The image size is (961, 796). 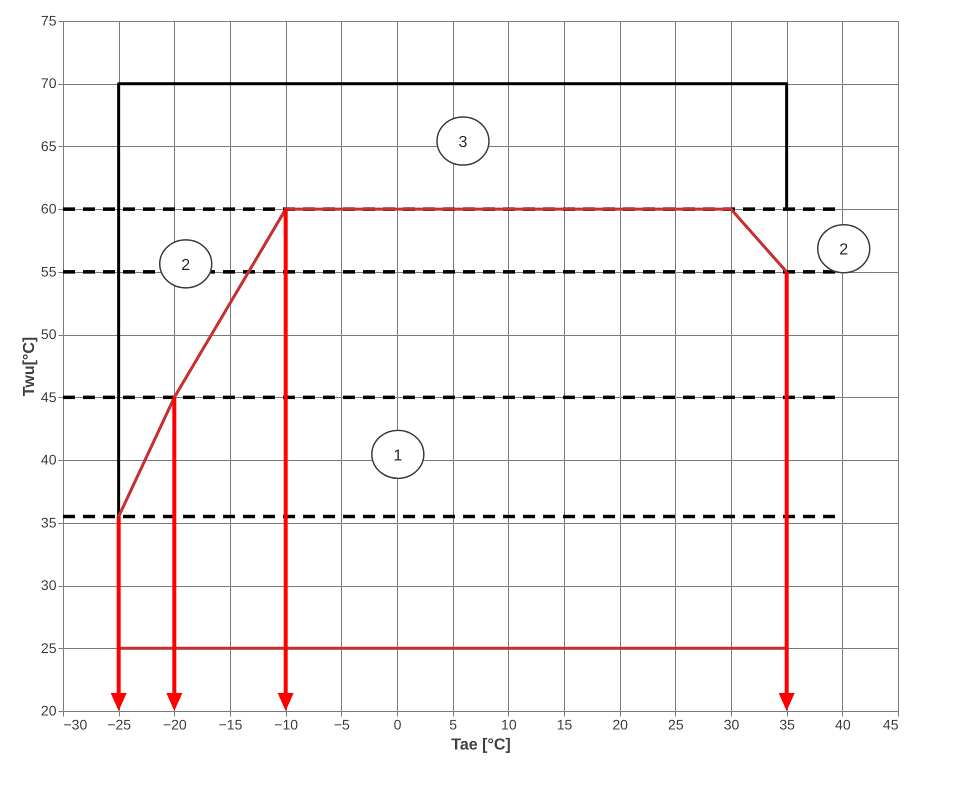 I want to click on y-tick-label: 30, so click(x=48, y=585).